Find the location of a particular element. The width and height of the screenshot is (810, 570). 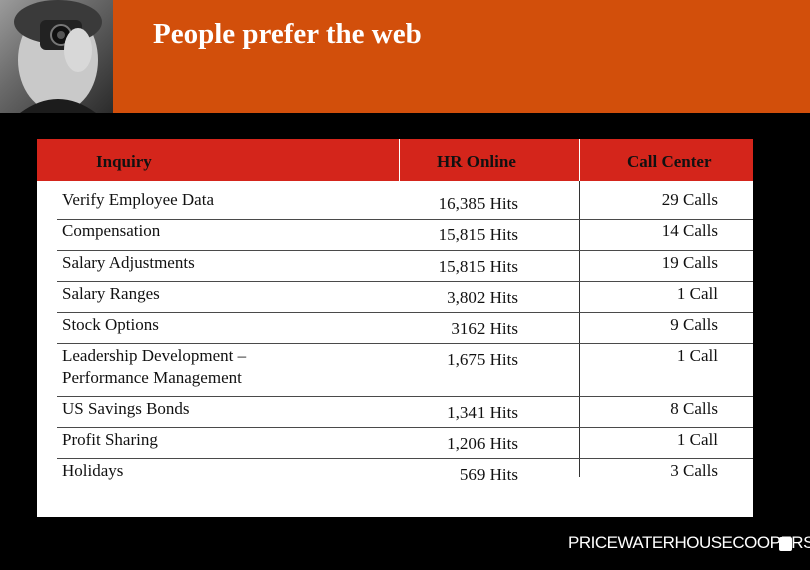

person-with-camera-image is located at coordinates (58, 56).